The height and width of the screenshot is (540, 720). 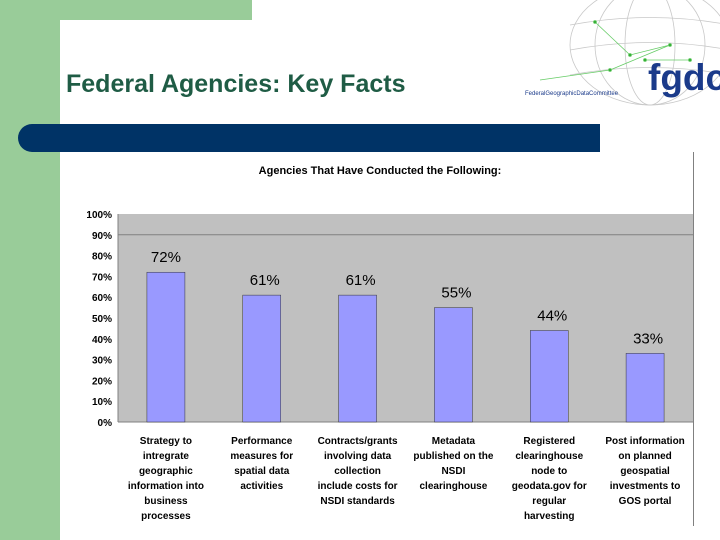 What do you see at coordinates (102, 236) in the screenshot?
I see `y-tick-label: 90%` at bounding box center [102, 236].